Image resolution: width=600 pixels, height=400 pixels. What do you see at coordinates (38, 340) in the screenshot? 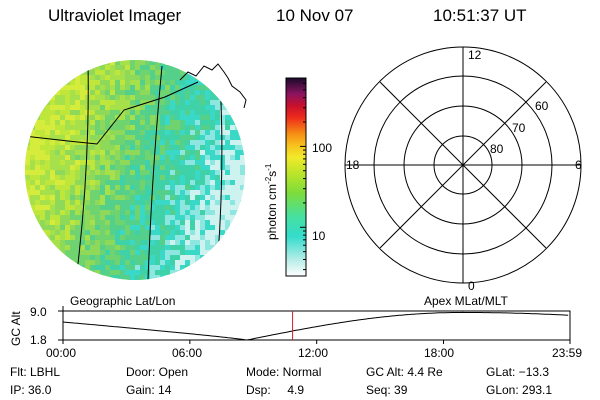
I see `altitude-ytick-min: 1.8` at bounding box center [38, 340].